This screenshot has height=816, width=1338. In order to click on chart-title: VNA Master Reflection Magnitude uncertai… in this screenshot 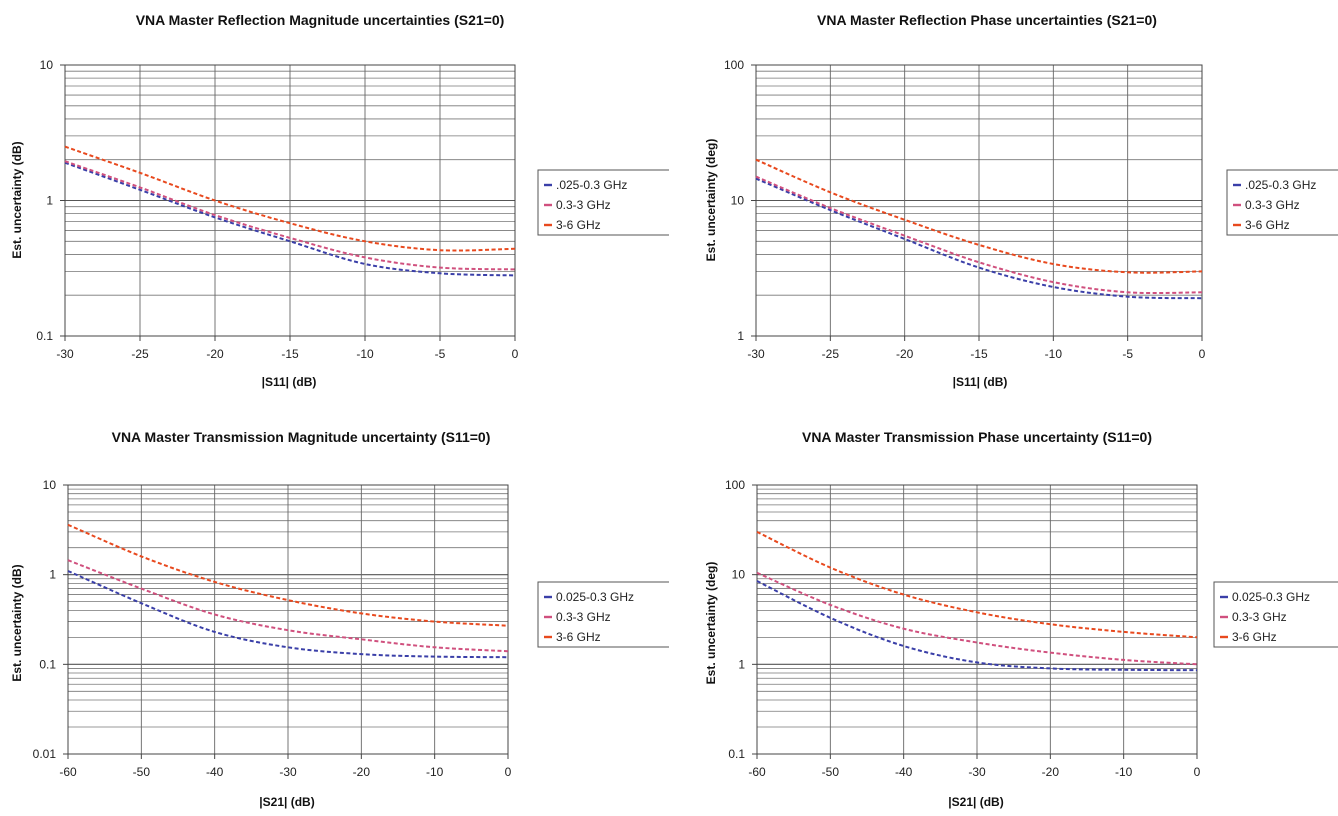, I will do `click(320, 20)`.